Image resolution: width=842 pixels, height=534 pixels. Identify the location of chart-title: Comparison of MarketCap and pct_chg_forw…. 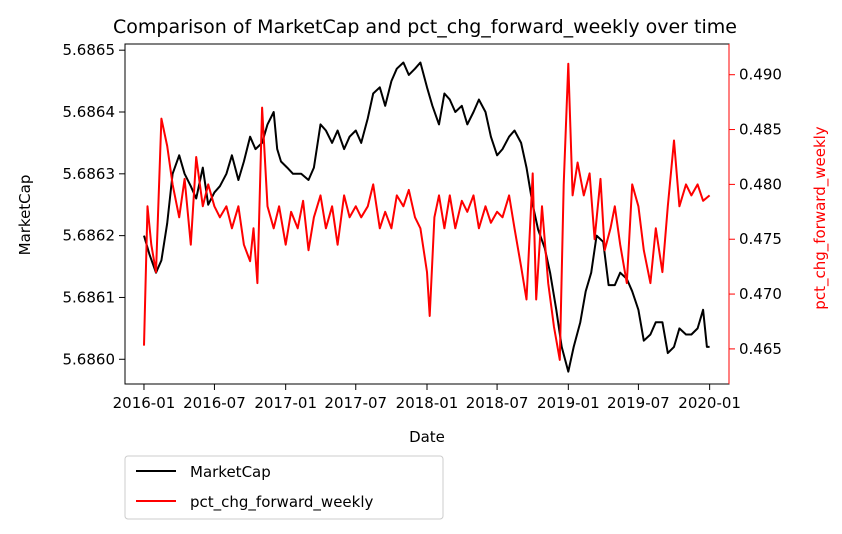
(425, 27).